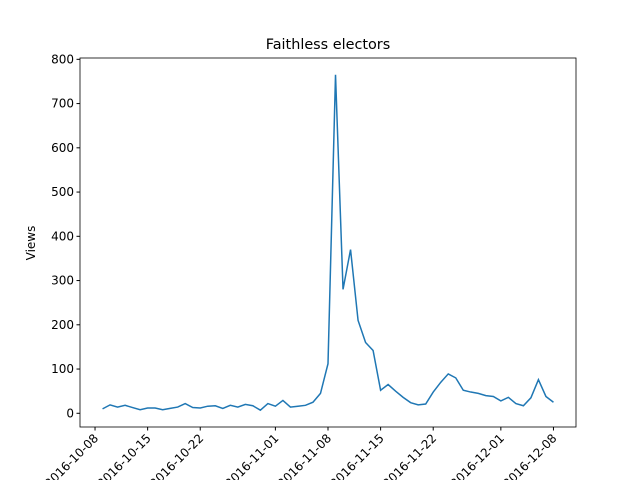 Image resolution: width=640 pixels, height=480 pixels. Describe the element at coordinates (328, 45) in the screenshot. I see `chart-title: Faithless electors` at that location.